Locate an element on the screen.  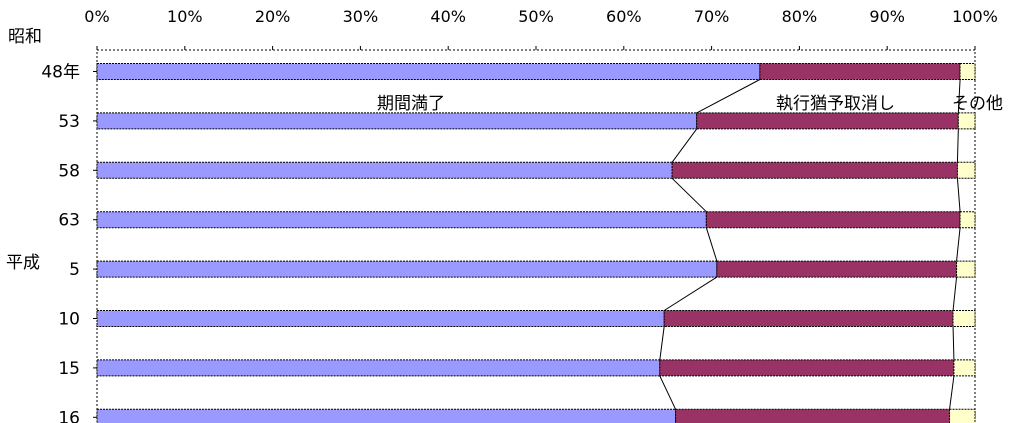
y-category-label: 5 is located at coordinates (74, 270).